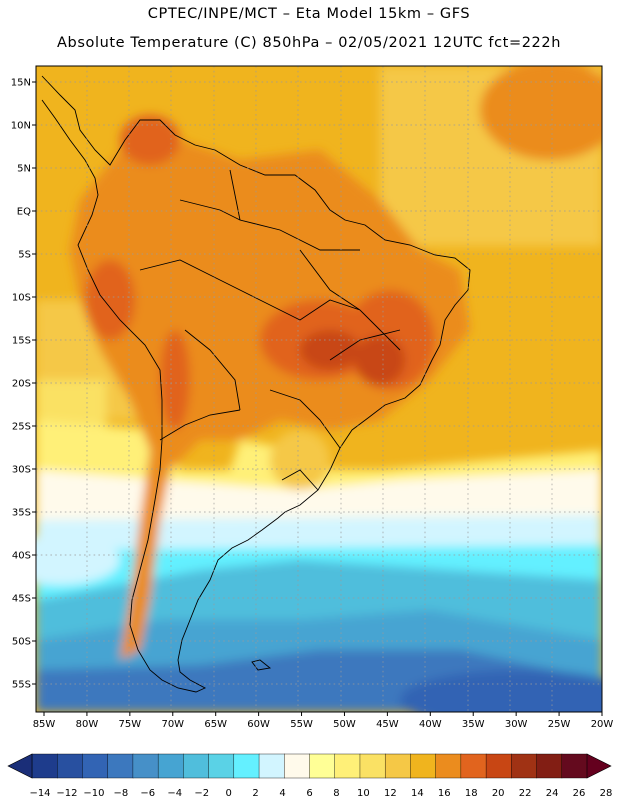 This screenshot has width=618, height=800. I want to click on lat-label: 15S, so click(21, 341).